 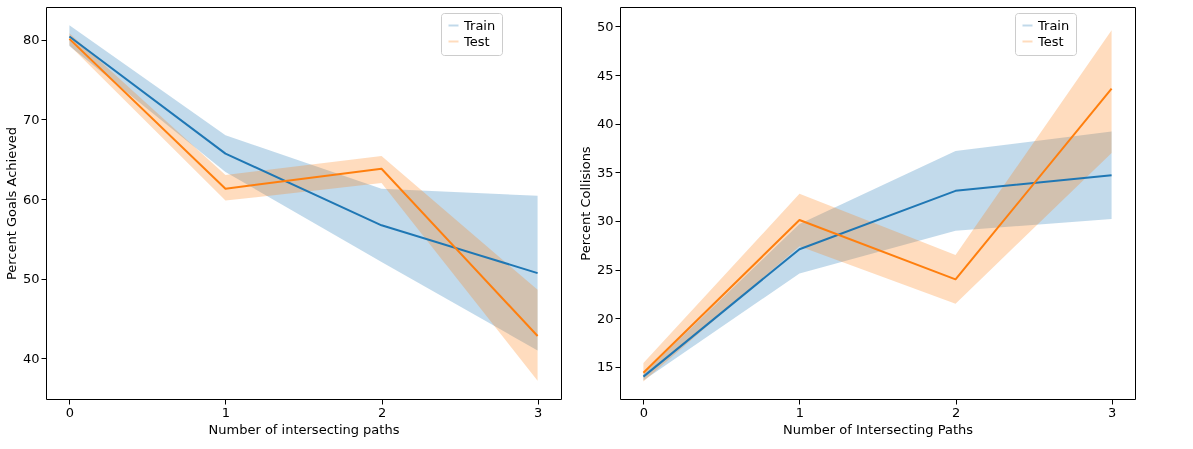 I want to click on y-tick-label: 35, so click(x=605, y=172).